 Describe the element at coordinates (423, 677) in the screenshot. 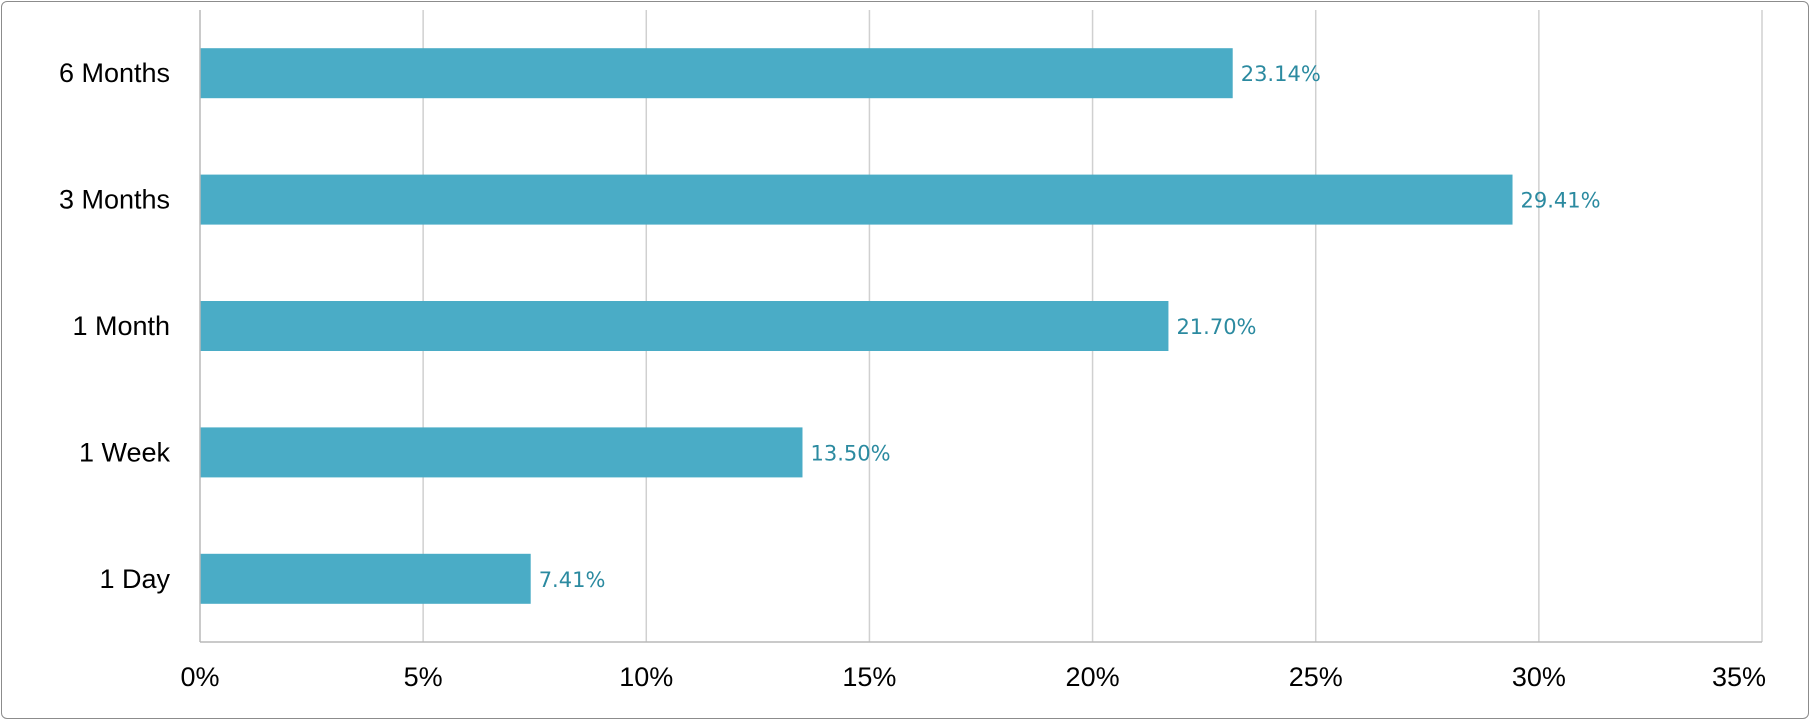

I see `x-tick-label: 5%` at that location.